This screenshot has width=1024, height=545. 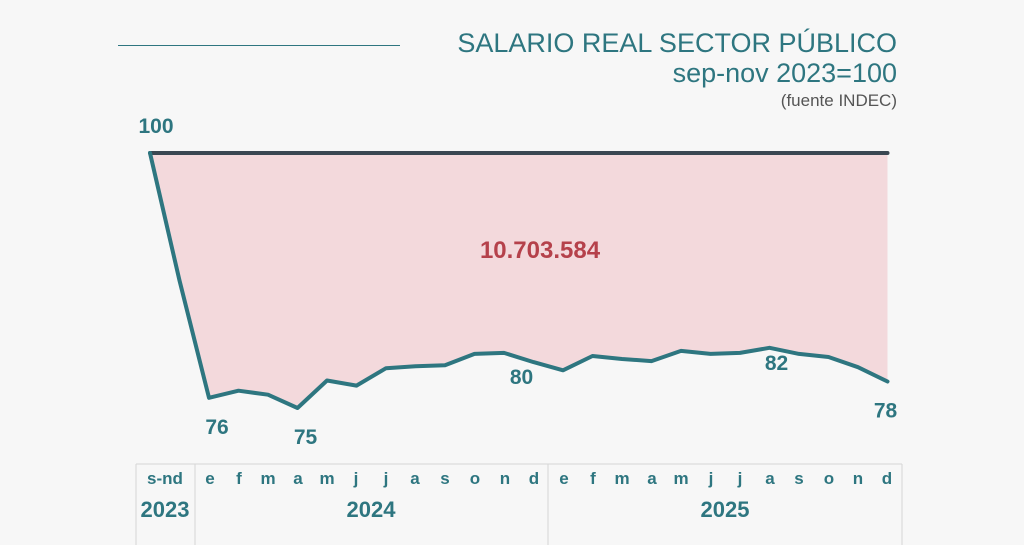 I want to click on data-label: 76, so click(x=216, y=427).